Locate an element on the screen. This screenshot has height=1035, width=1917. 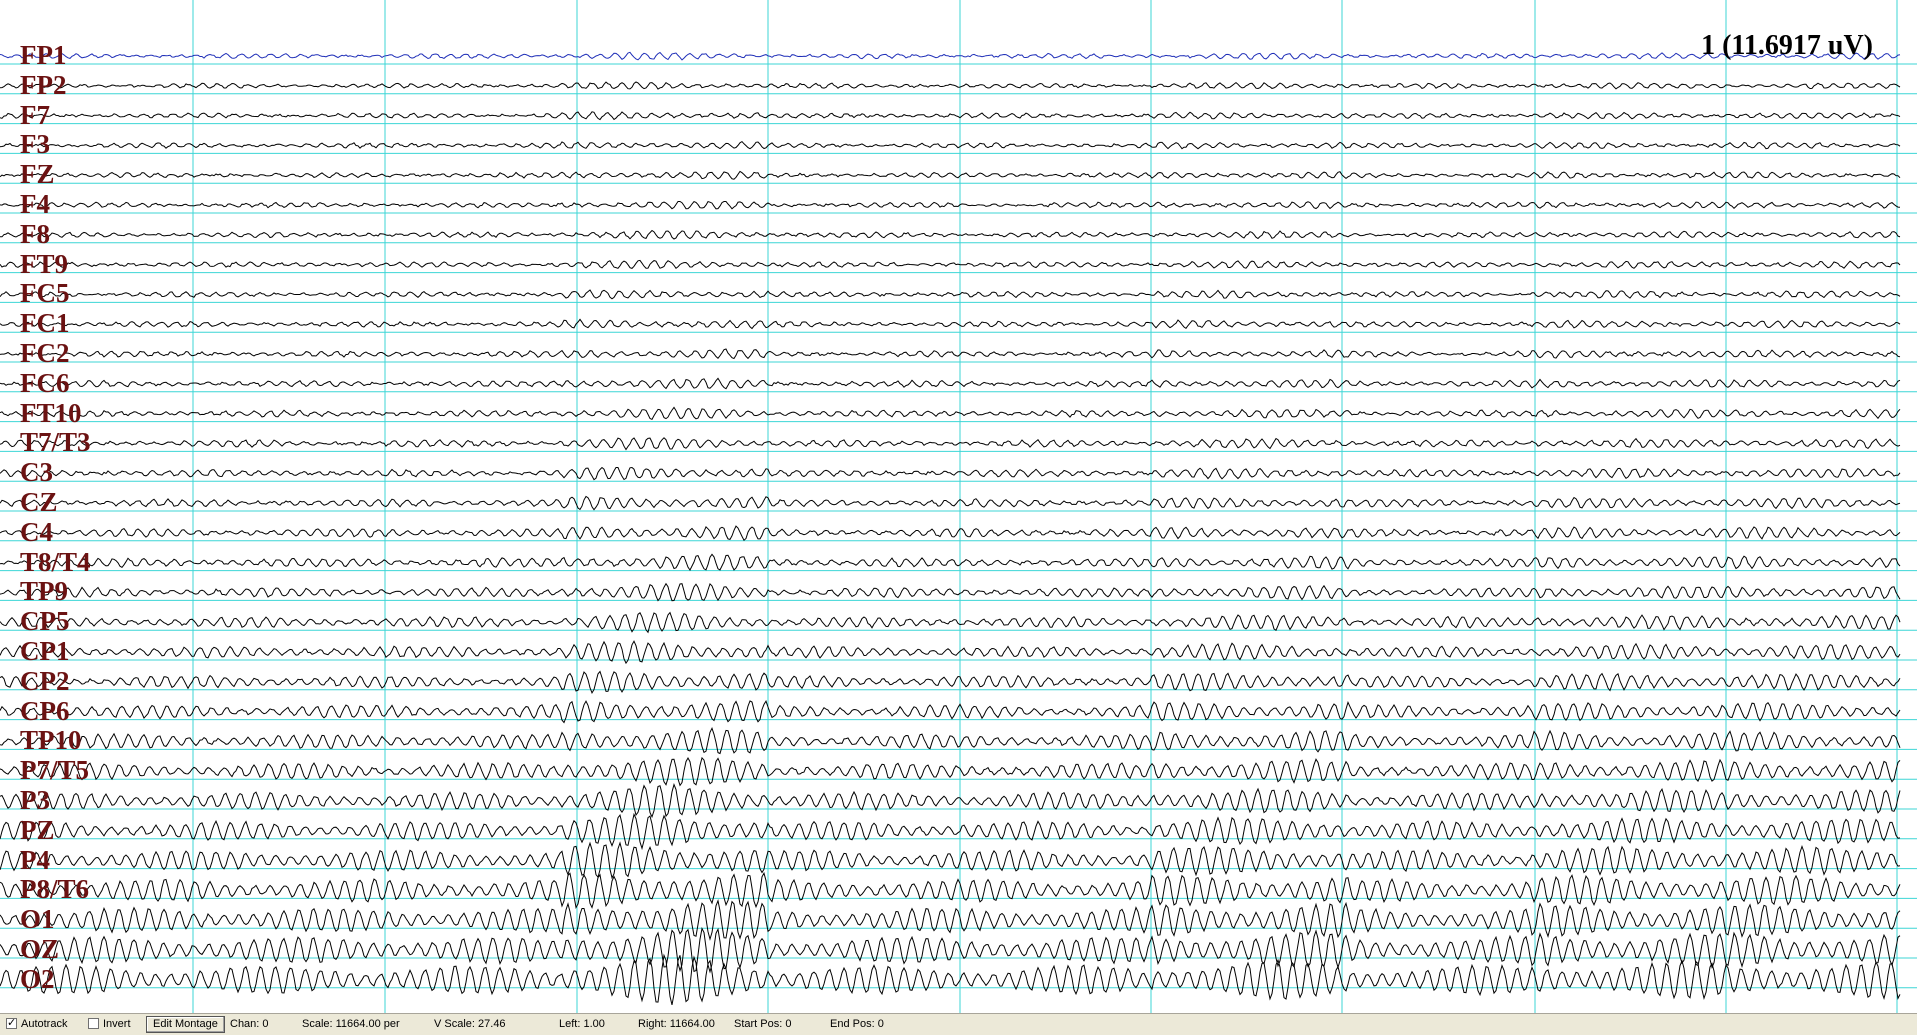
eeg-trace-f3 is located at coordinates (950, 145).